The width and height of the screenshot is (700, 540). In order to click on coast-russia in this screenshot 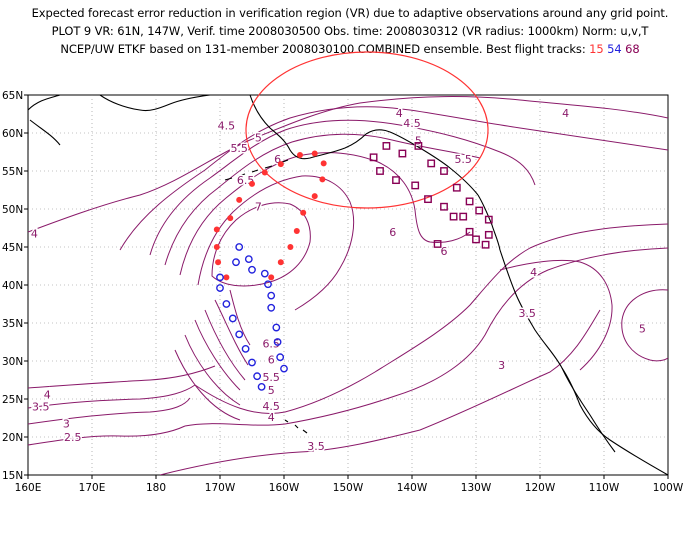, I will do `click(119, 103)`.